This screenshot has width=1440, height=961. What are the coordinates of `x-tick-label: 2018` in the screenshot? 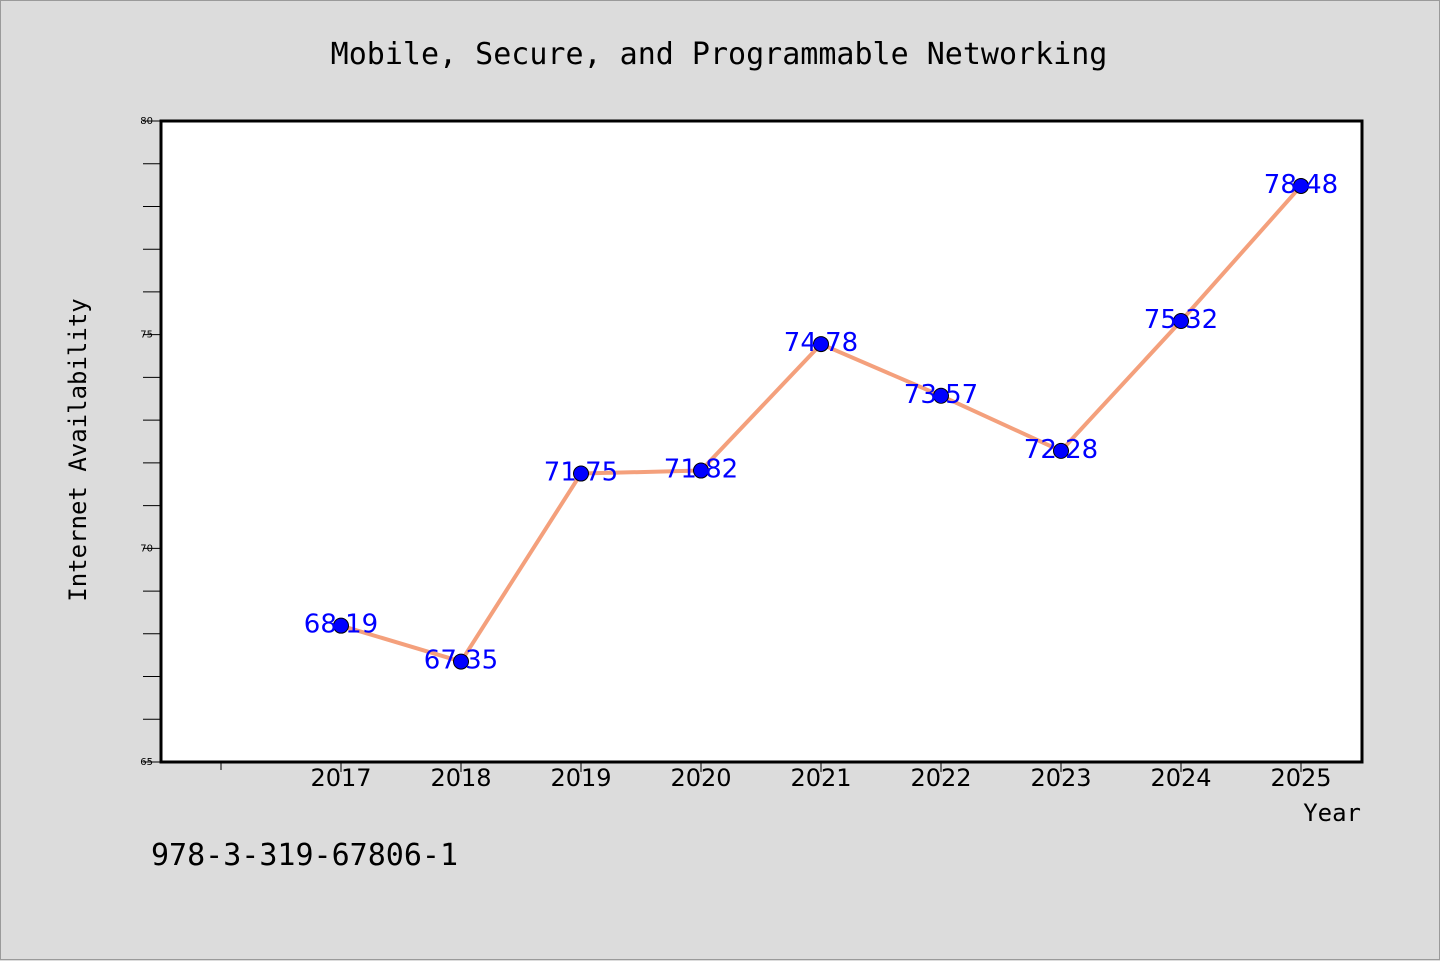 It's located at (460, 778).